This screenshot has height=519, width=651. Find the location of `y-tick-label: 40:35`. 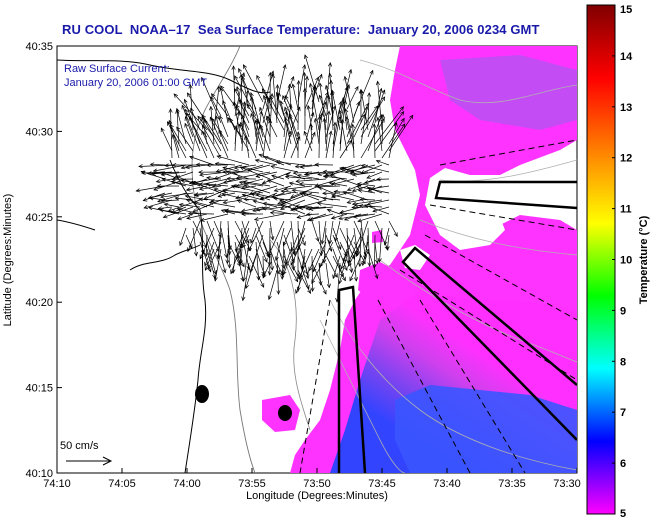

y-tick-label: 40:35 is located at coordinates (39, 47).